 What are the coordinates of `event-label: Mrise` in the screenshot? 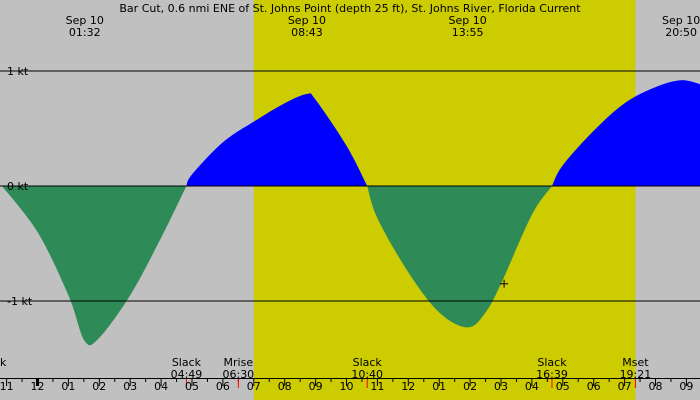 It's located at (239, 362).